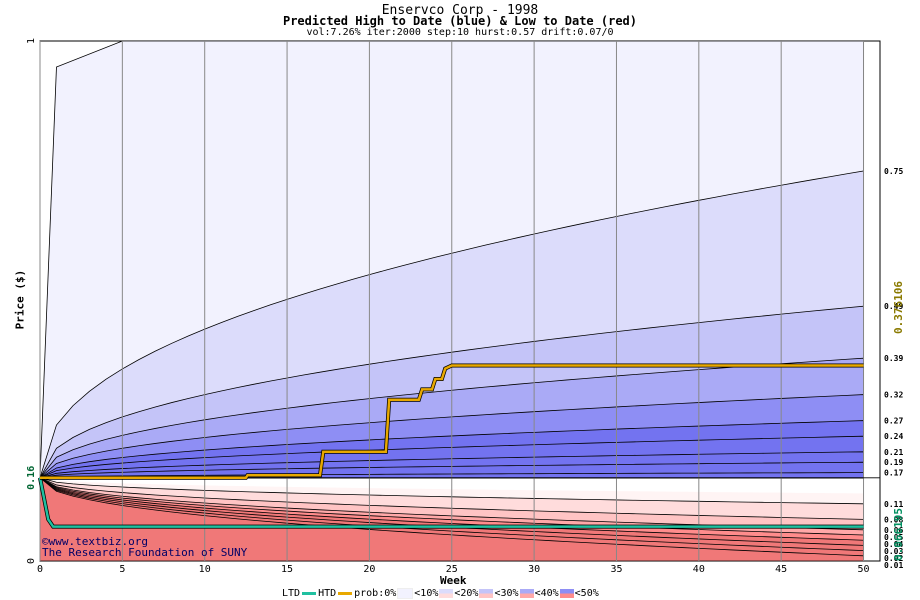 This screenshot has width=920, height=600. I want to click on right-level-label-4: 0.27, so click(893, 421).